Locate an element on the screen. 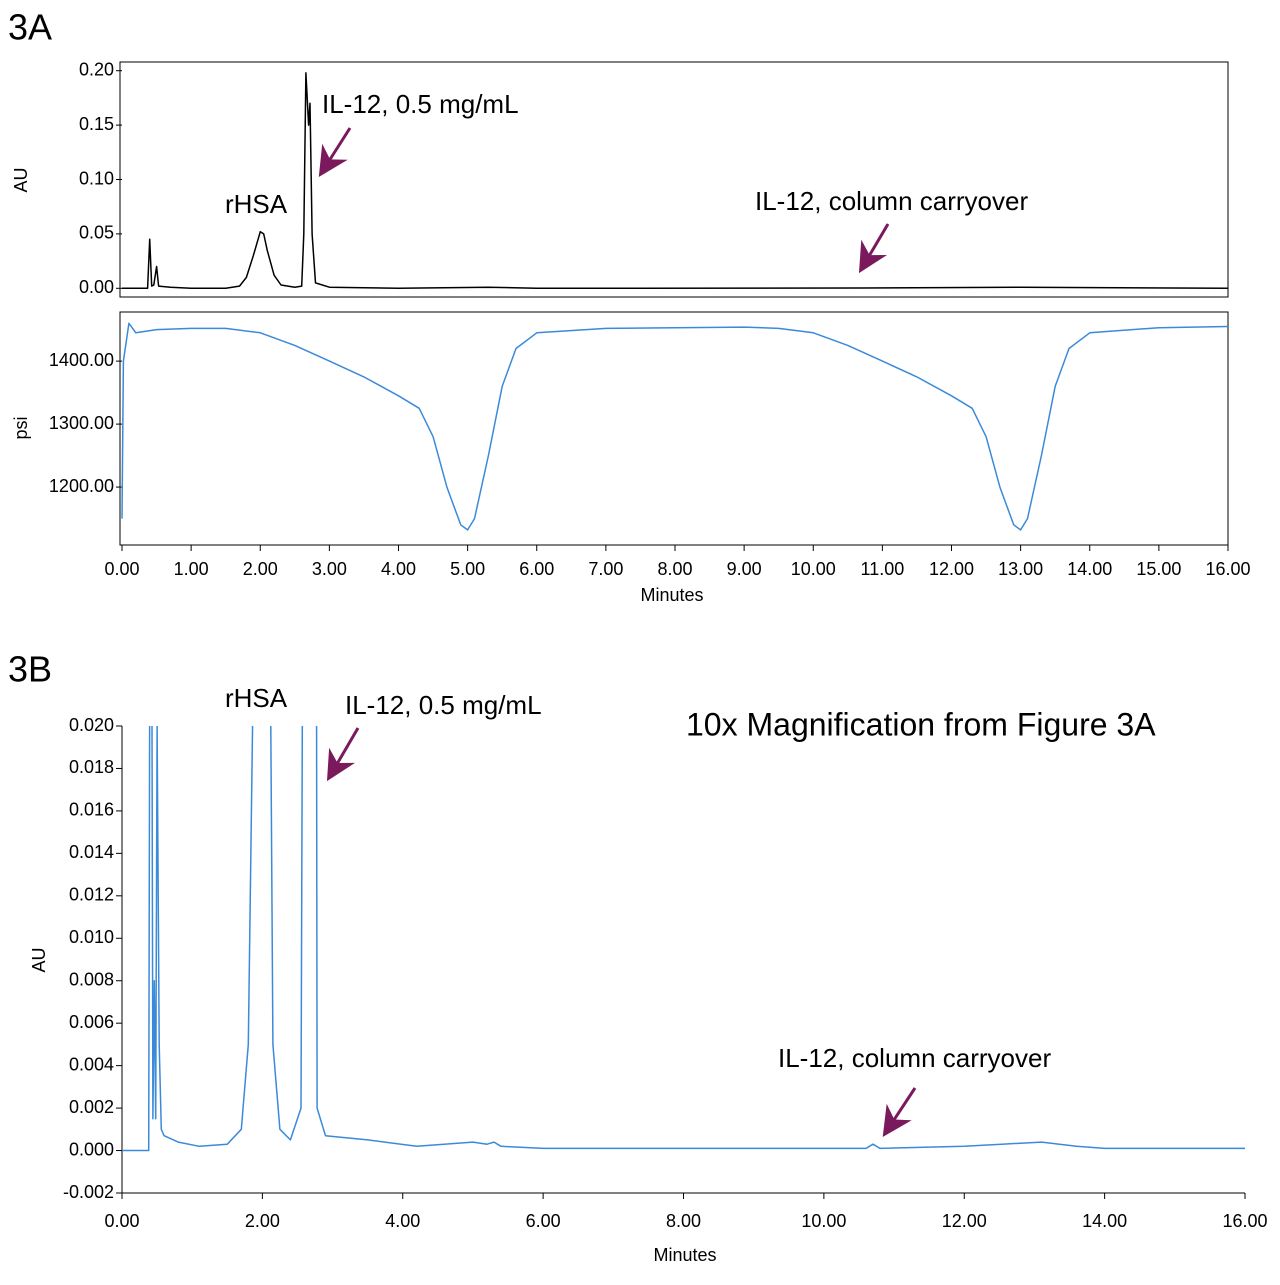  y-tick-label: 0.018 is located at coordinates (91, 767).